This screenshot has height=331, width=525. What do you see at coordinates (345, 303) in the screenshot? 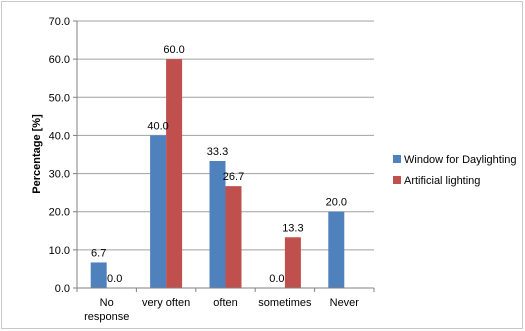
I see `x-tick-label: Never` at bounding box center [345, 303].